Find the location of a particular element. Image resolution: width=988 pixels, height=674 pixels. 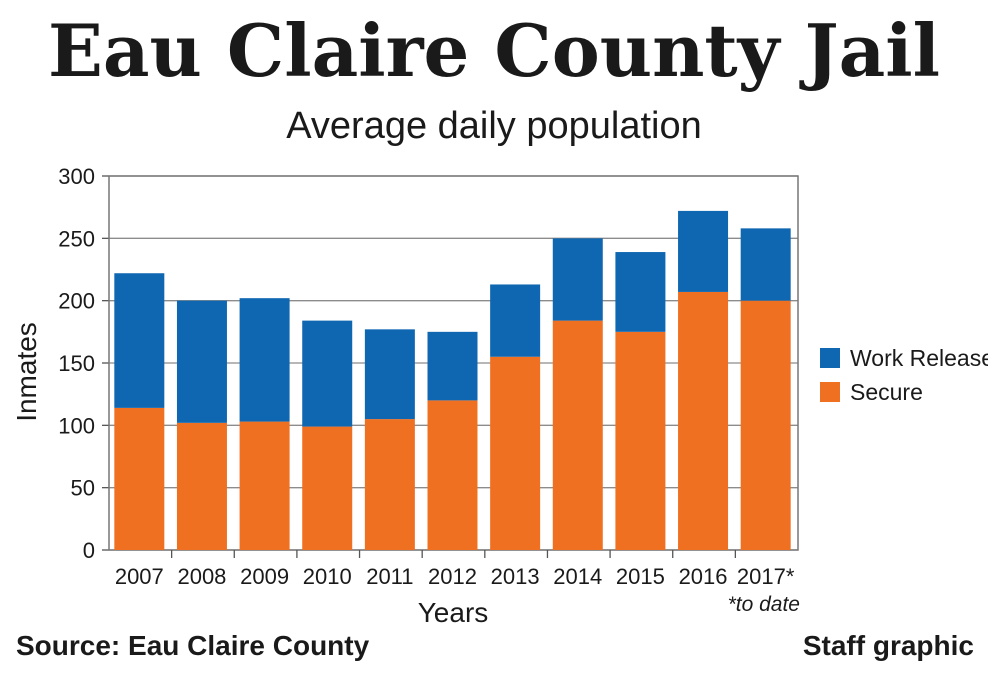

bar-secure-2014 is located at coordinates (577, 435).